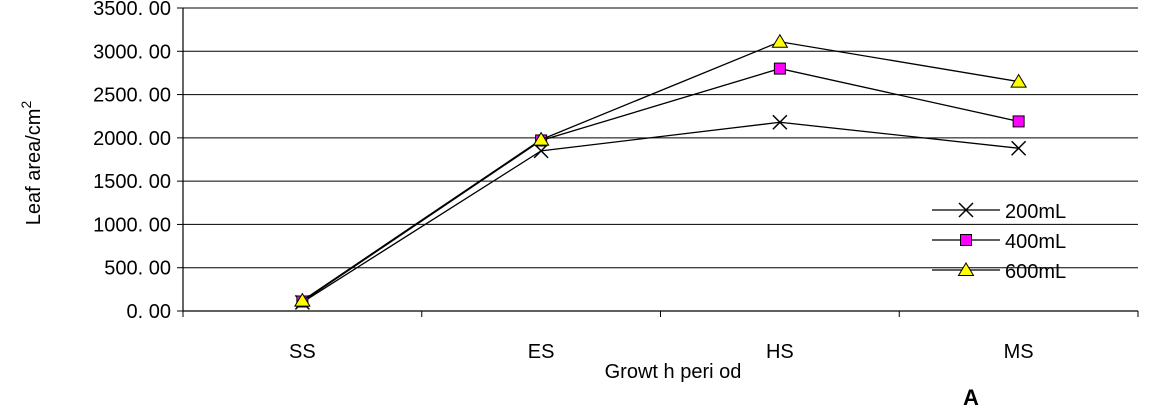  Describe the element at coordinates (1019, 352) in the screenshot. I see `x-tick-label: MS` at that location.